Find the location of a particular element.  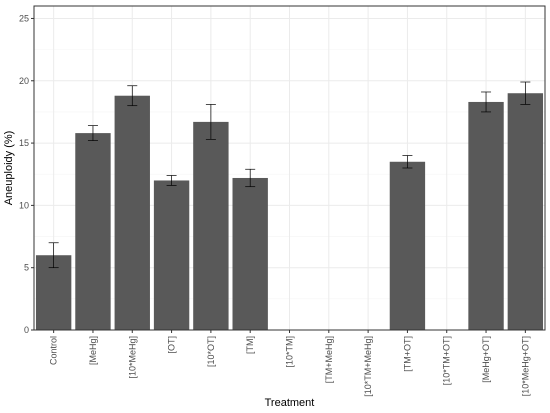

y-tick-label: 20 is located at coordinates (24, 81).